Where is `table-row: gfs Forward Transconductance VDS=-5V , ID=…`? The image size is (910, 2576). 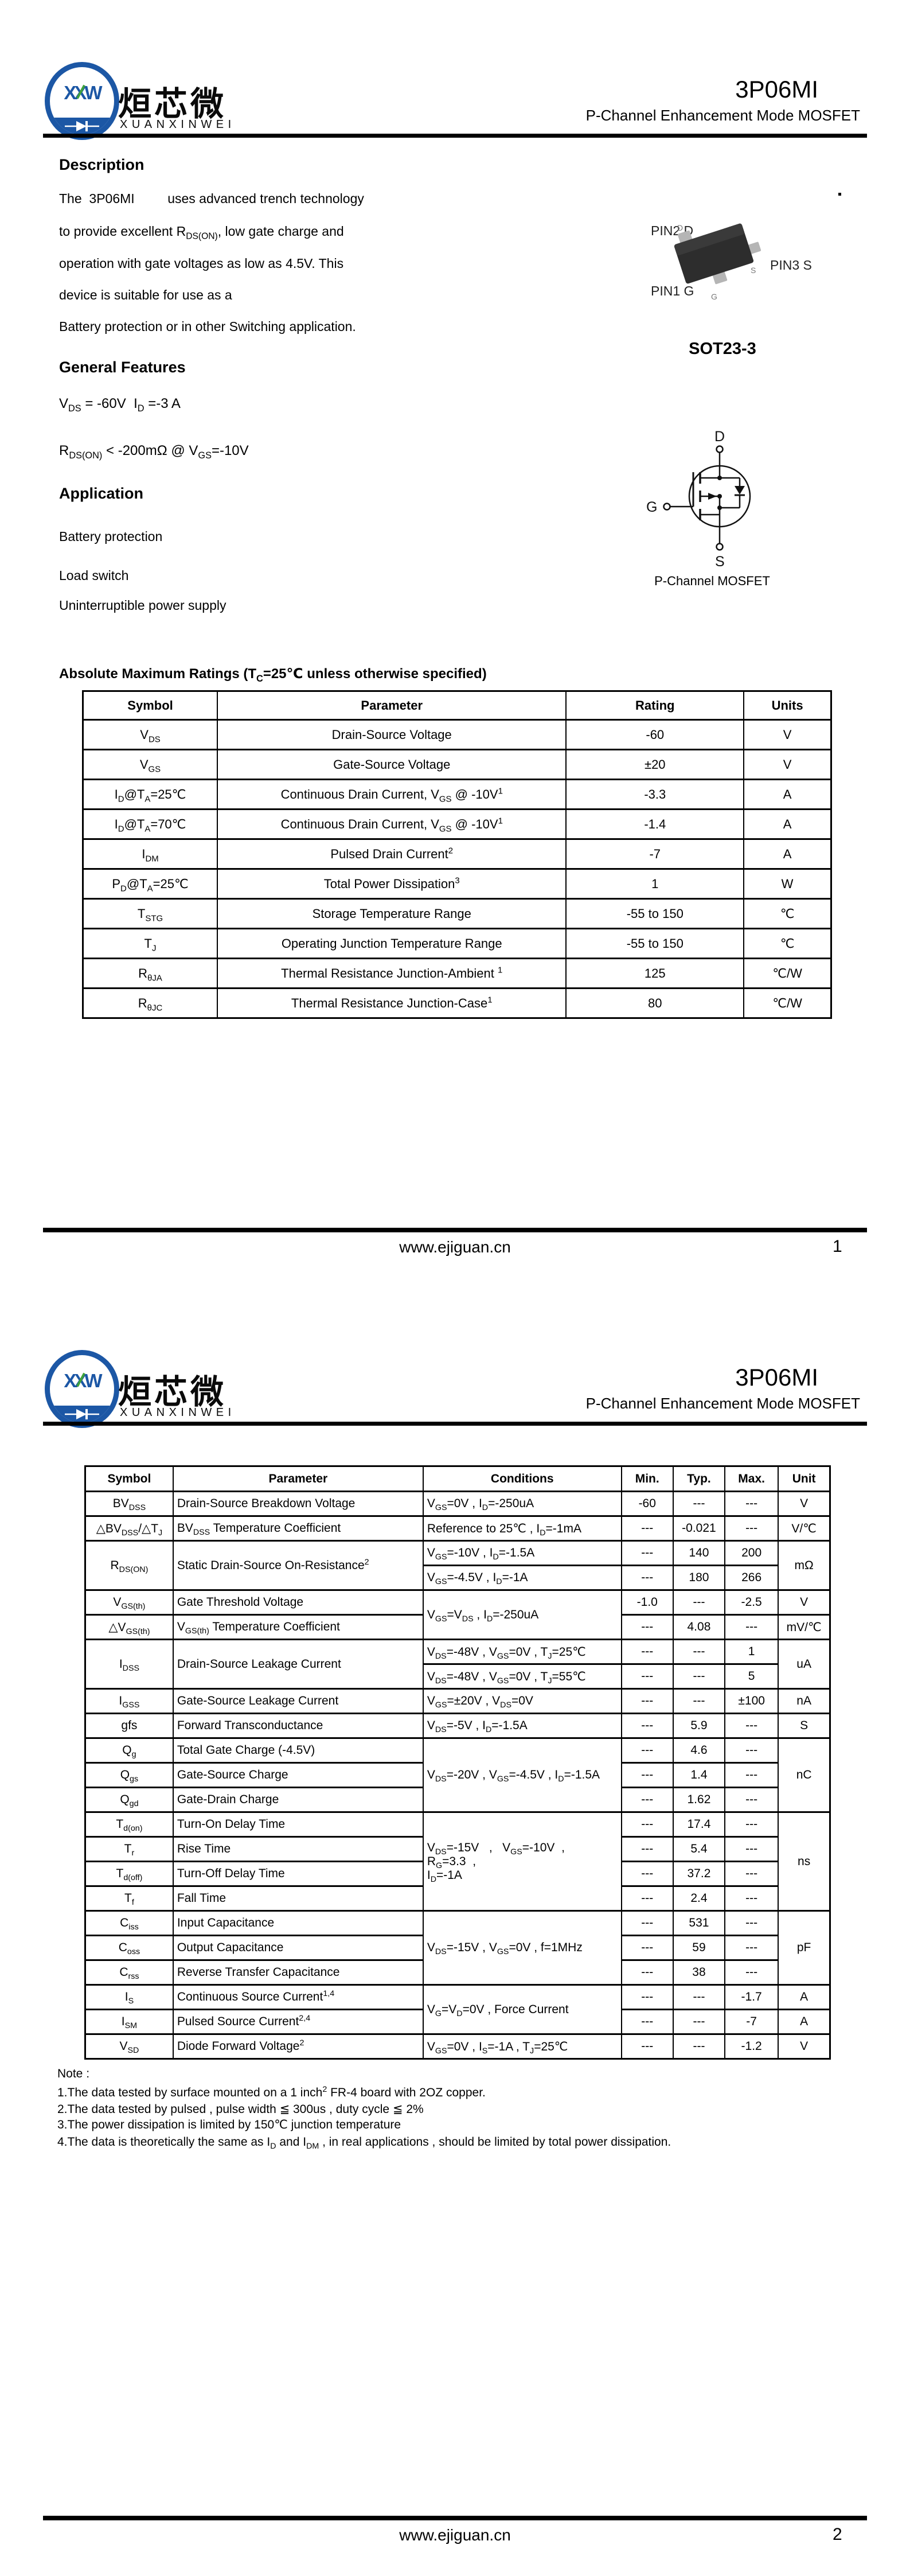 table-row: gfs Forward Transconductance VDS=-5V , ID=… is located at coordinates (457, 1726).